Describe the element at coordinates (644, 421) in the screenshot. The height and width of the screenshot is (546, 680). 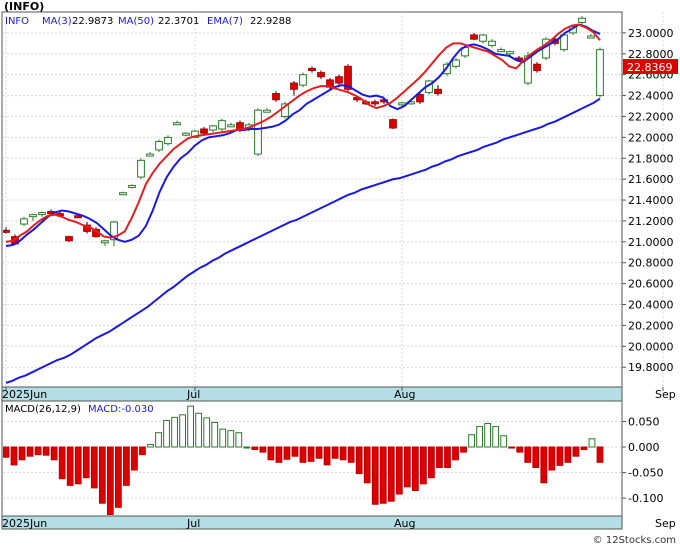
I see `macd-tick-label: 0.050` at that location.